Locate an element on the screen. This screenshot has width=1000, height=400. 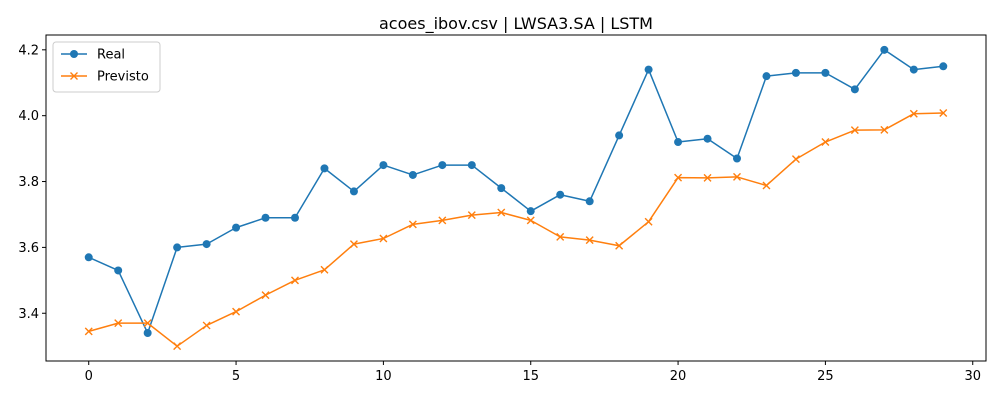
x-axis: 0 5 10 15 20 25 30 is located at coordinates (533, 372).